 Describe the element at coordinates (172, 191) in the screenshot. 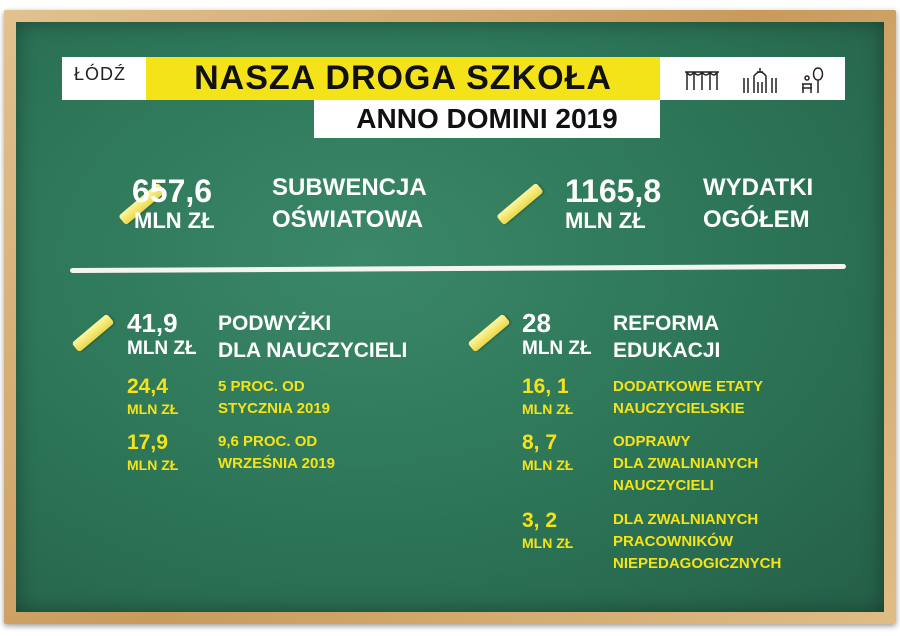

I see `stat-value: 657,6` at that location.